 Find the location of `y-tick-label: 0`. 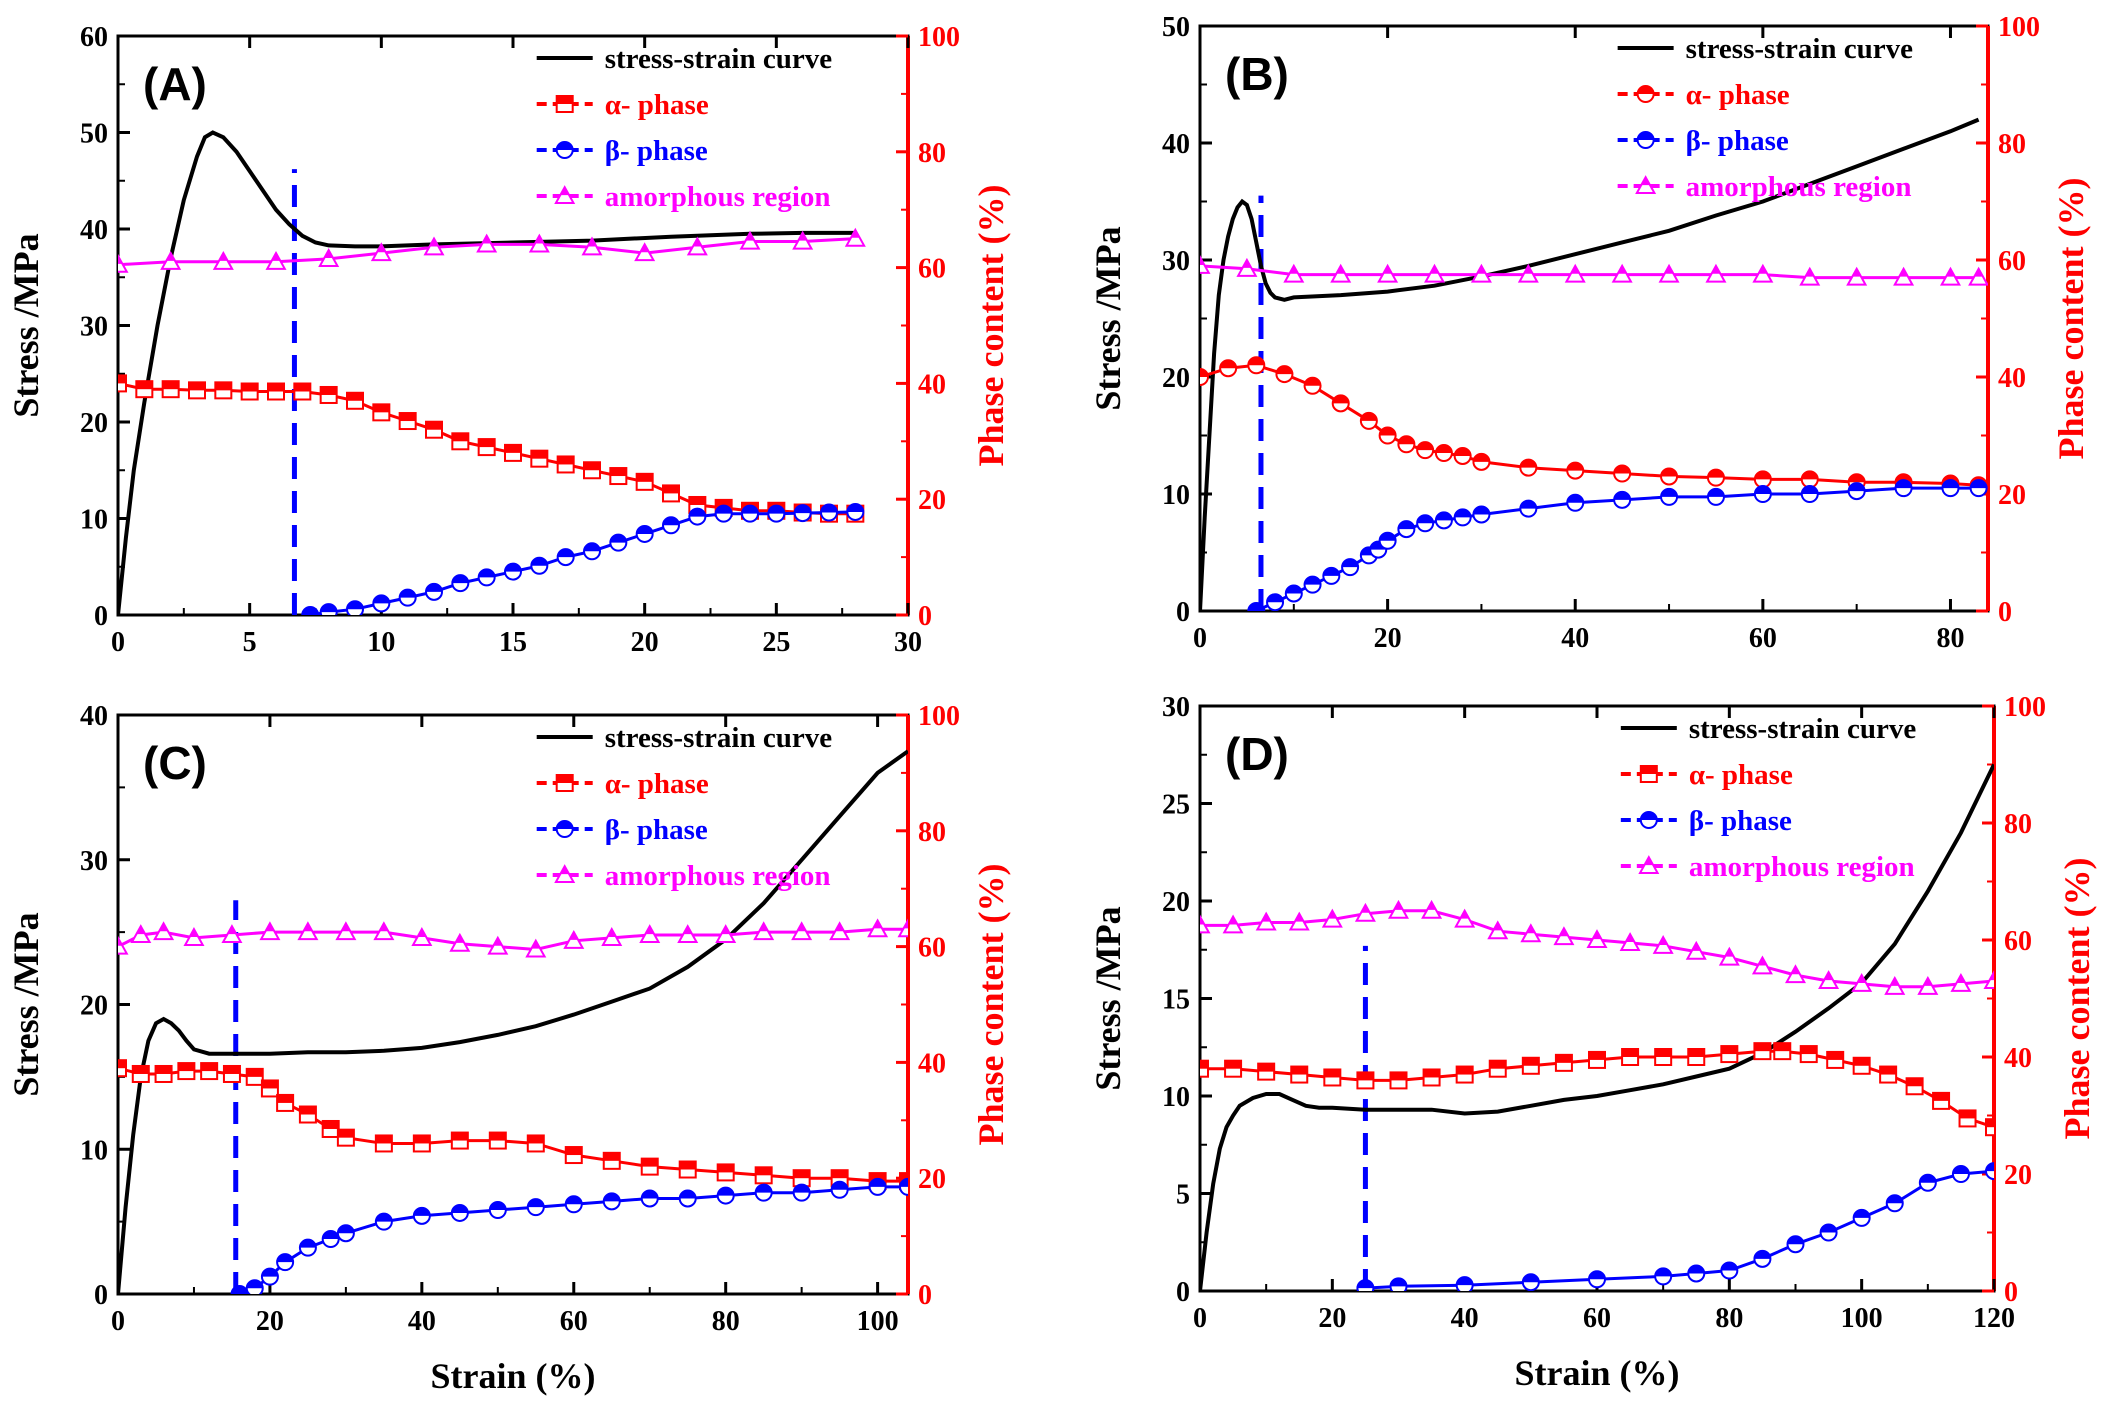

y-tick-label: 0 is located at coordinates (1183, 1292).